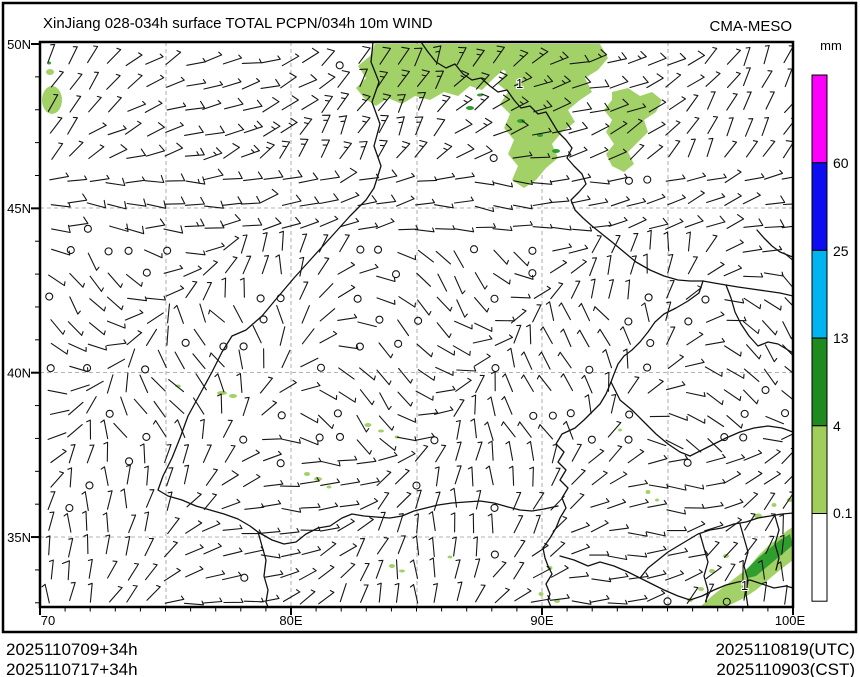 Image resolution: width=860 pixels, height=677 pixels. Describe the element at coordinates (837, 426) in the screenshot. I see `colorbar-tick-4: 4` at that location.